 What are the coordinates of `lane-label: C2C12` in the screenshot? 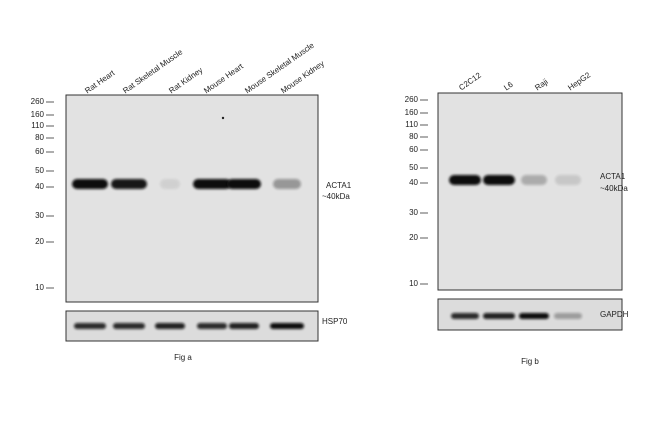 It's located at (470, 81).